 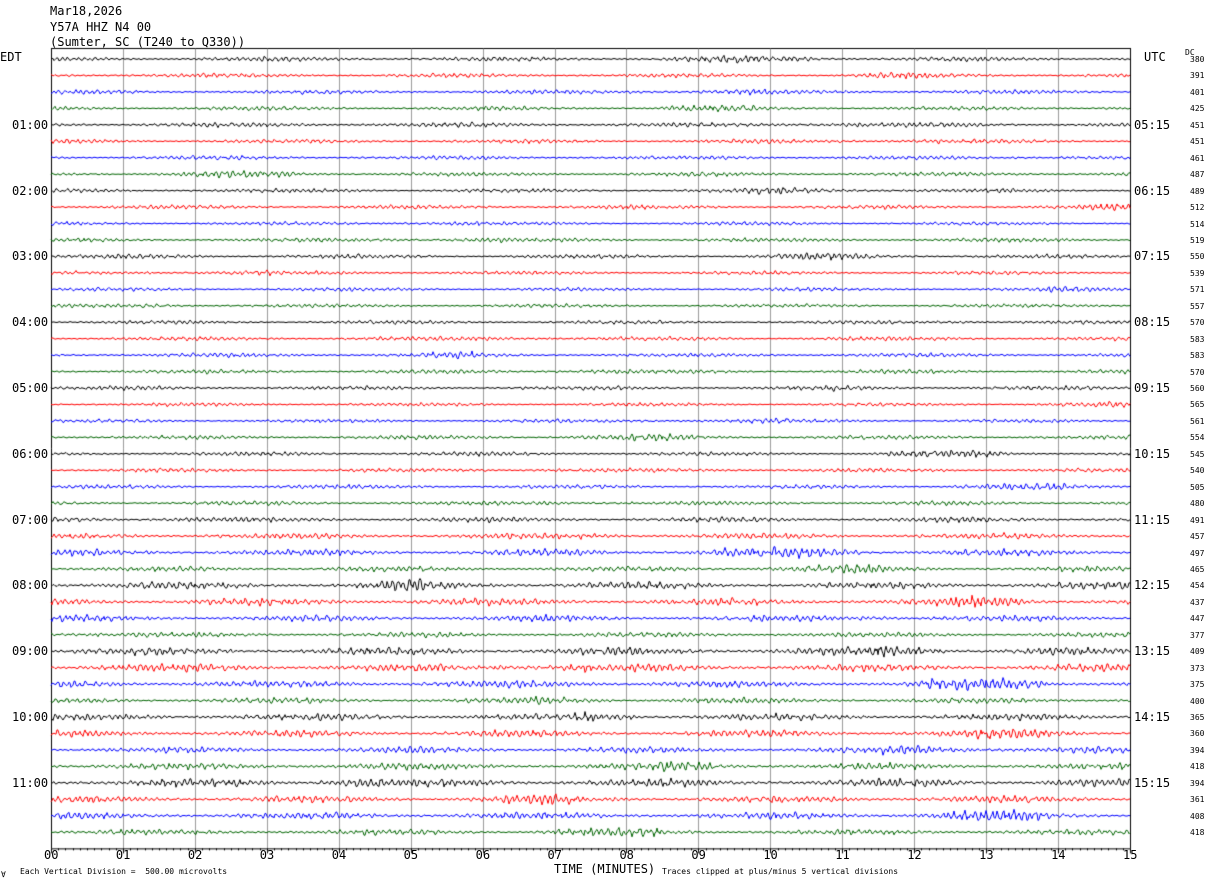 I want to click on dc-offset-value: 491, so click(x=1197, y=520).